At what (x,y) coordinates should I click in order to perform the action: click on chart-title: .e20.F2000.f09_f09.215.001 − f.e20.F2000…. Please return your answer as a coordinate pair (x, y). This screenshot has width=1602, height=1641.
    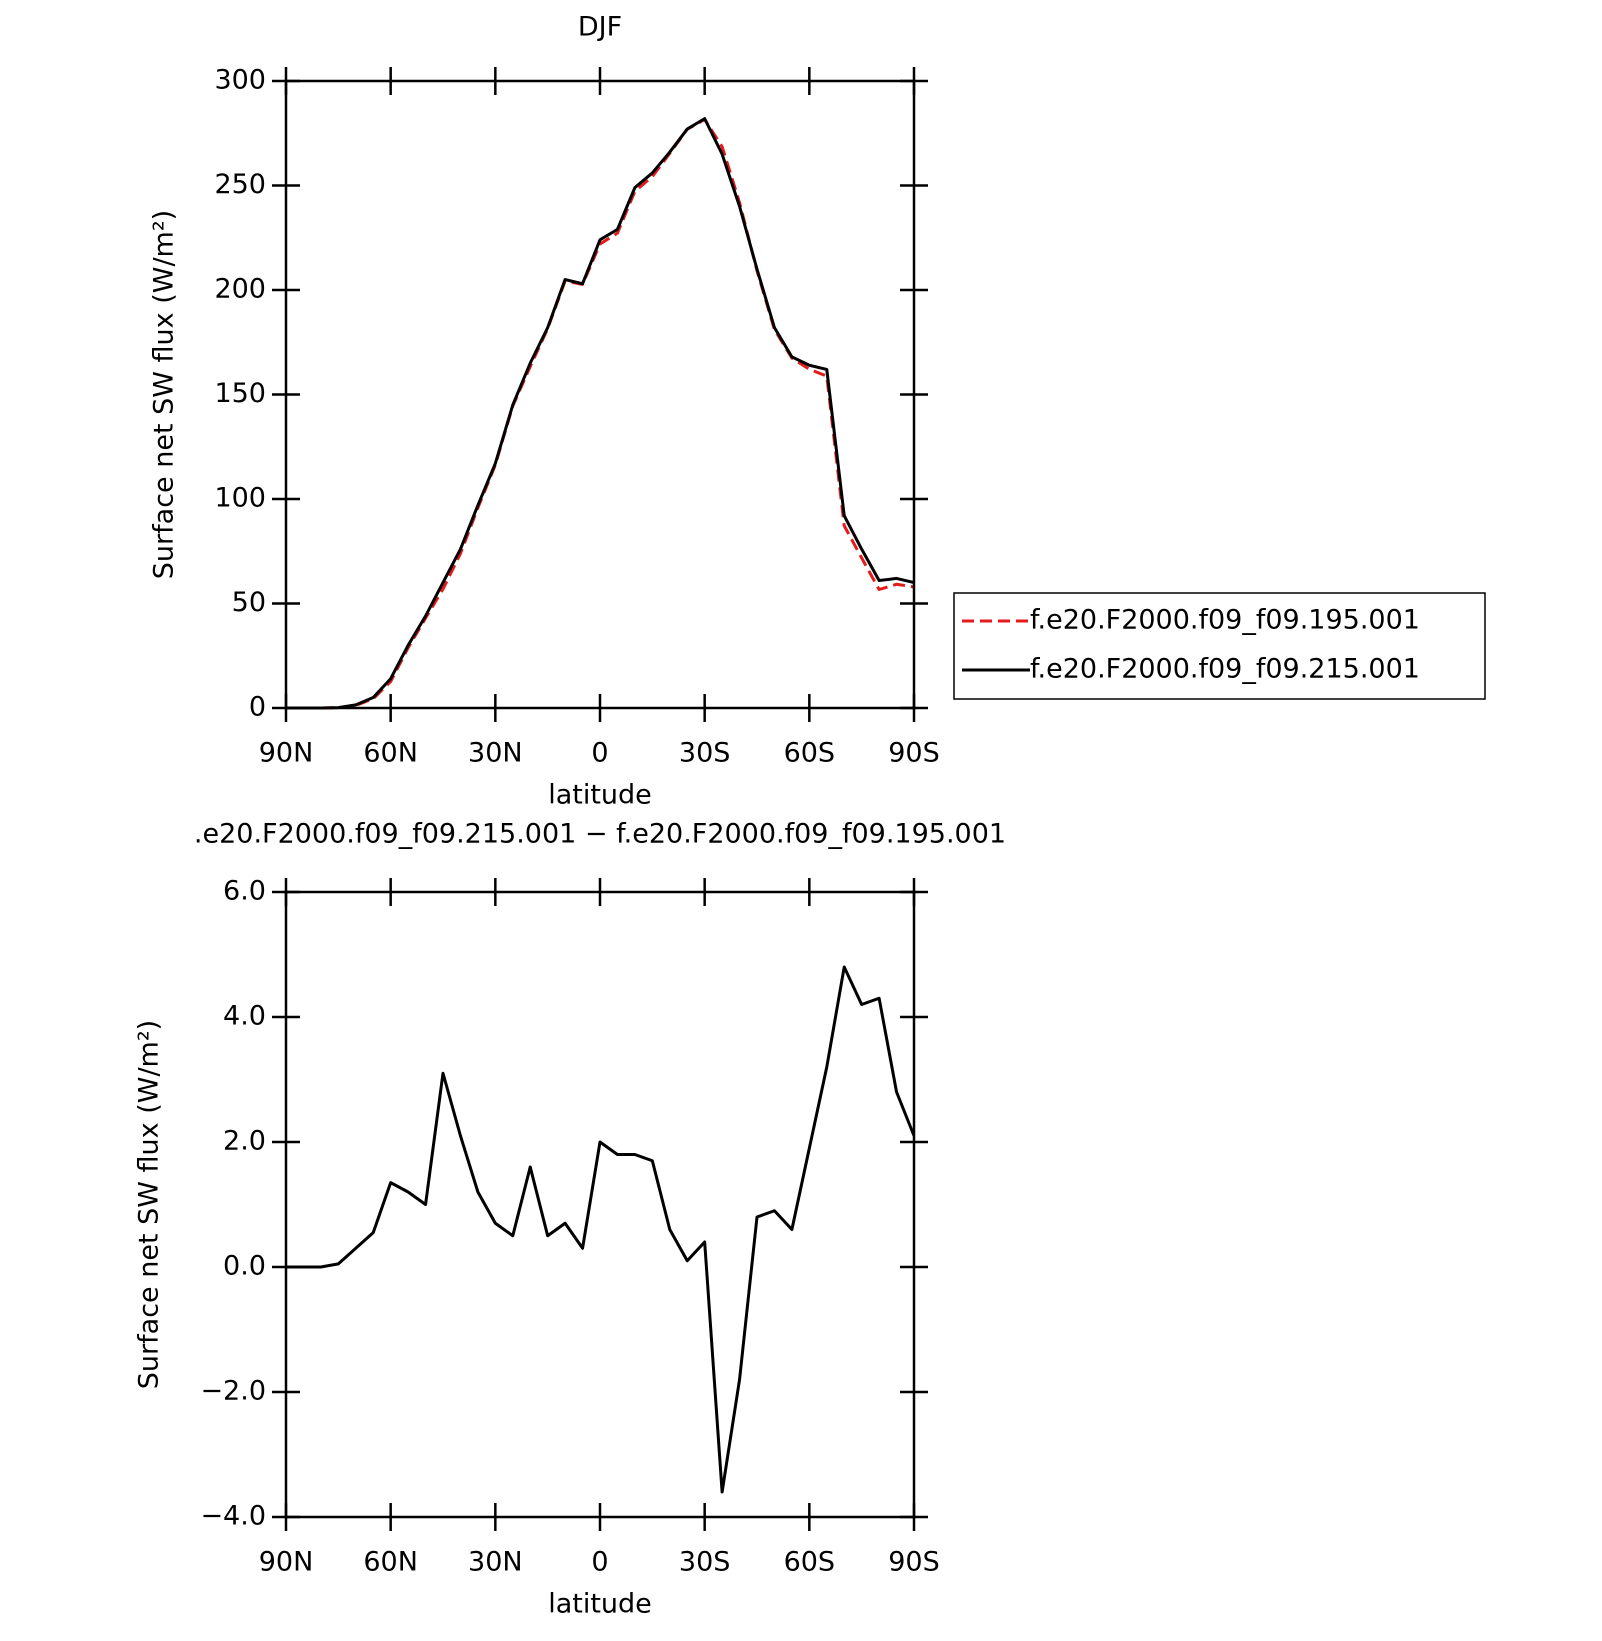
    Looking at the image, I should click on (600, 834).